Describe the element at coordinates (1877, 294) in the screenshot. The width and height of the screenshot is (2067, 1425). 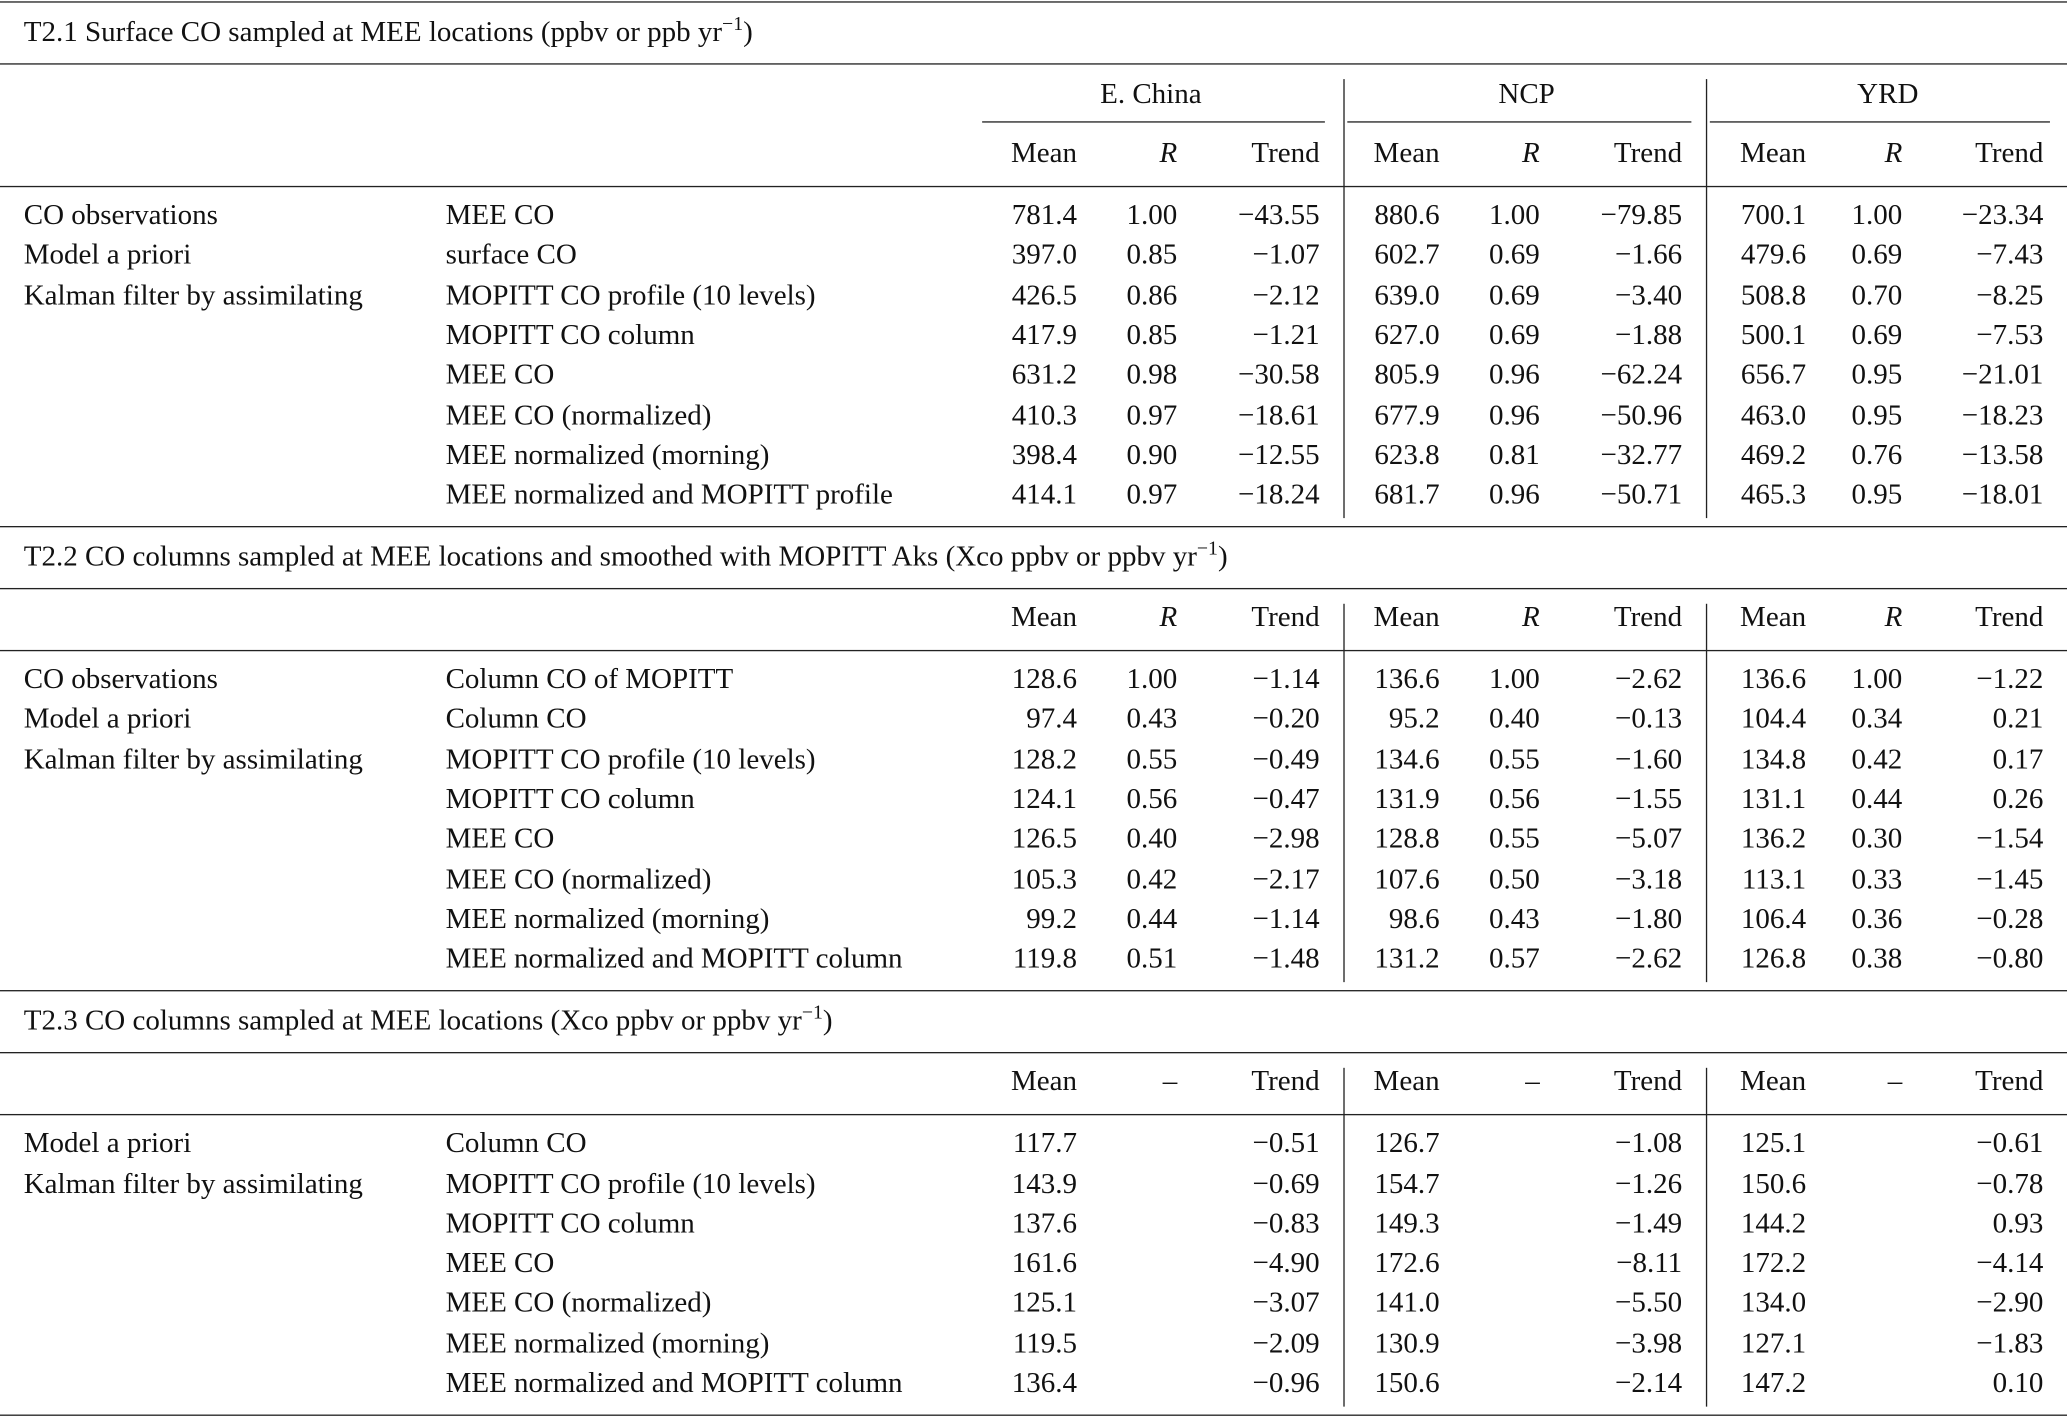
I see `cell-value: 0.70` at that location.